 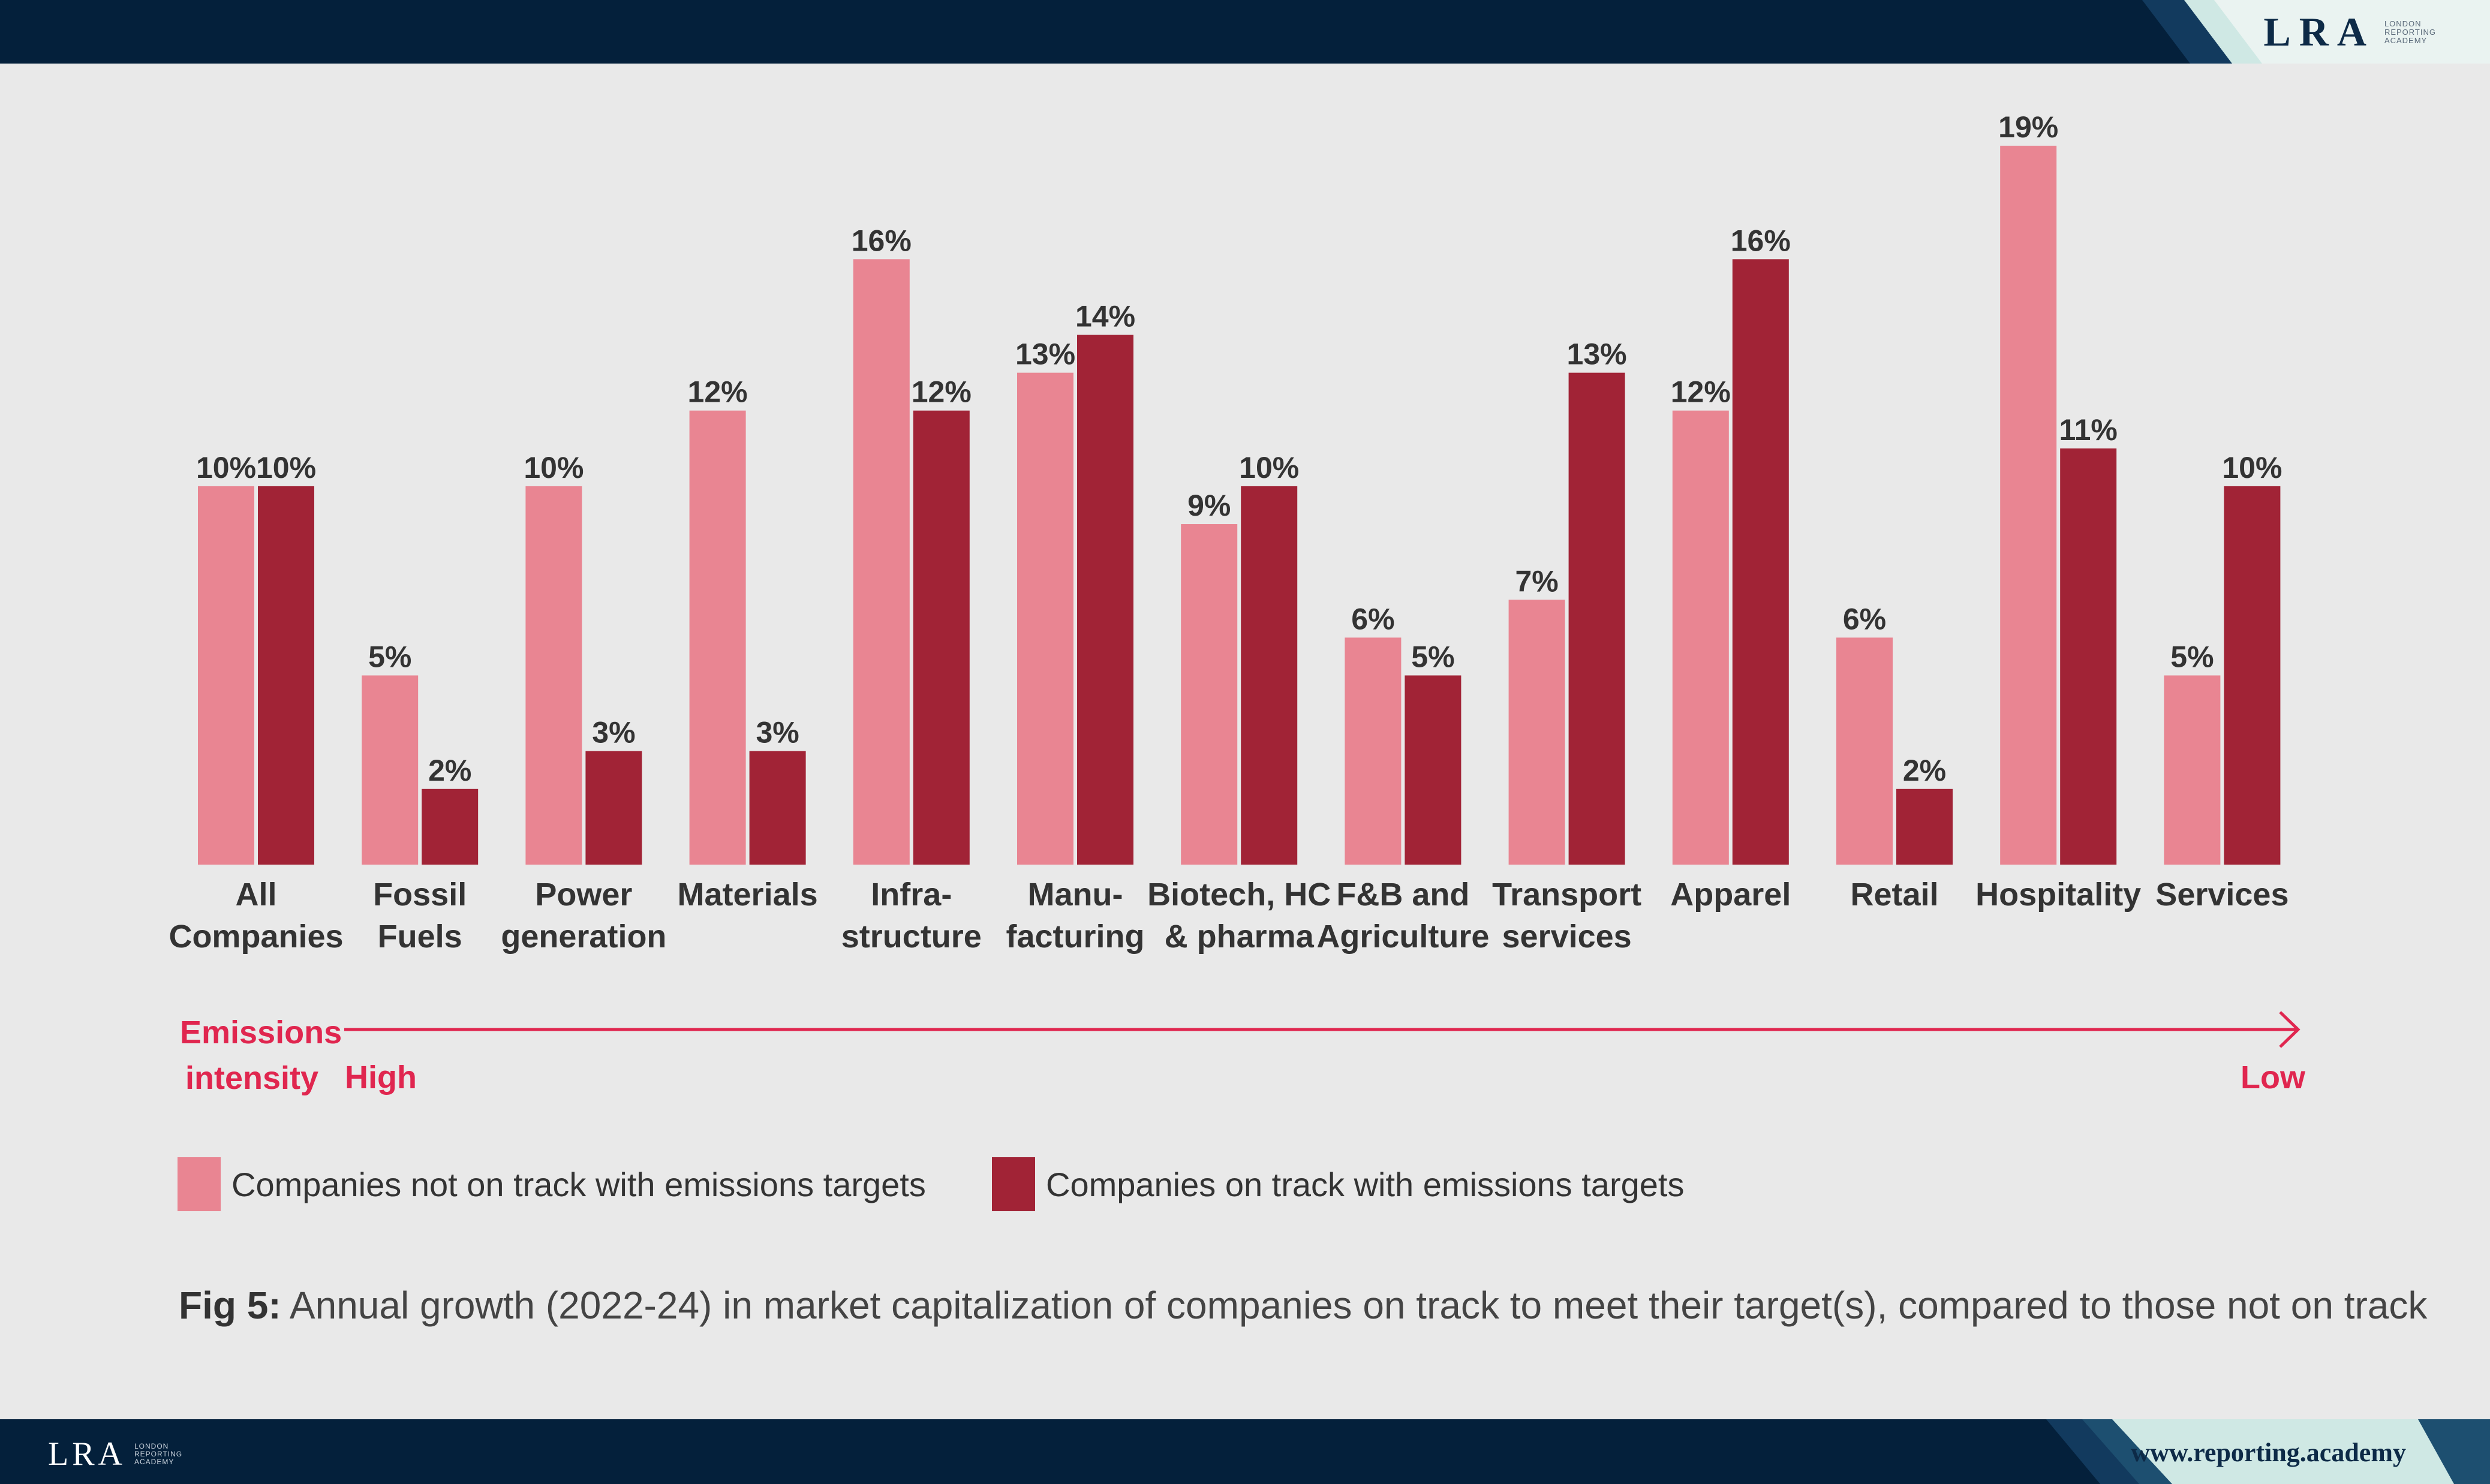 What do you see at coordinates (1322, 1029) in the screenshot?
I see `emissions-arrow` at bounding box center [1322, 1029].